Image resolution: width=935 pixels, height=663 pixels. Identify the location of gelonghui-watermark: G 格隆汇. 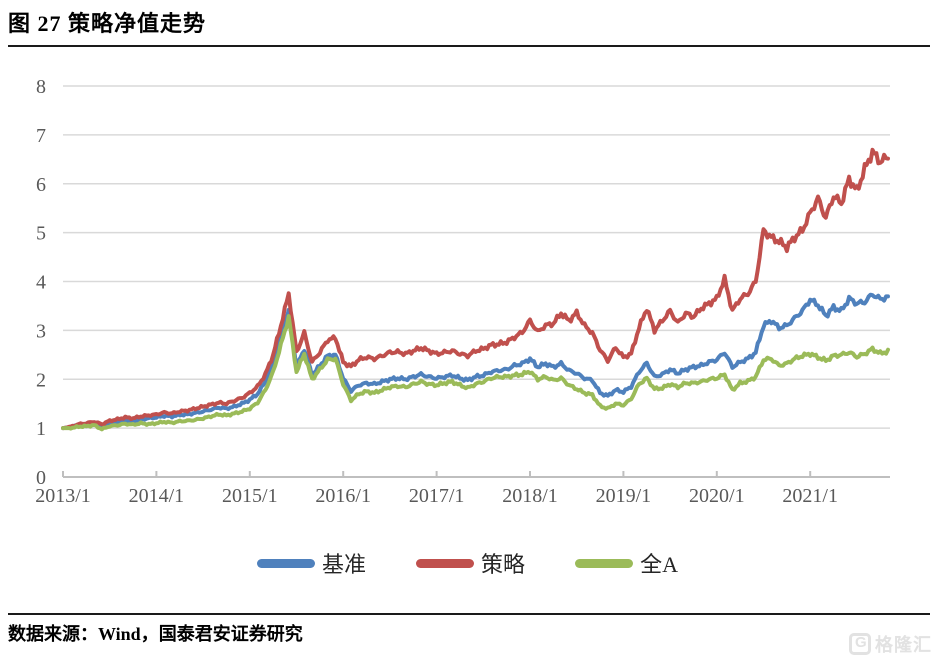
(890, 644).